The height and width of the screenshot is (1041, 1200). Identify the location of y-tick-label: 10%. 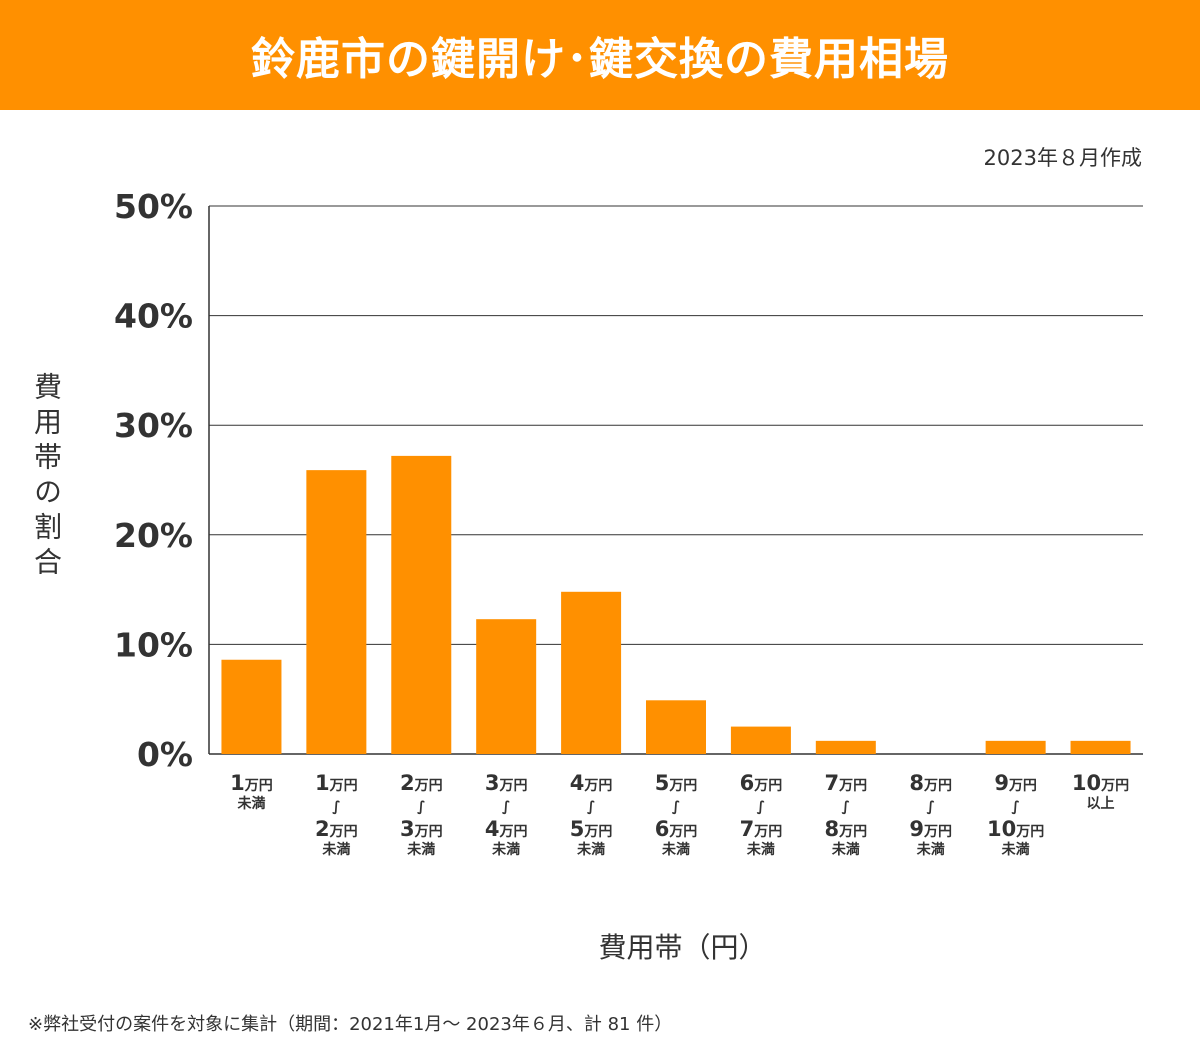
(153, 644).